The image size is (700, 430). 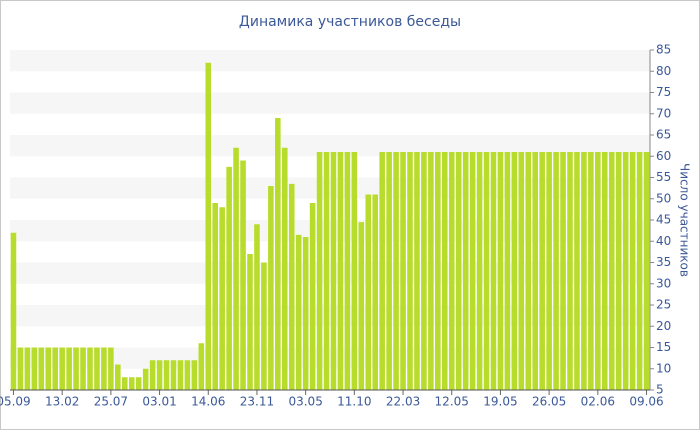 What do you see at coordinates (500, 402) in the screenshot?
I see `x-tick-label: 19.05` at bounding box center [500, 402].